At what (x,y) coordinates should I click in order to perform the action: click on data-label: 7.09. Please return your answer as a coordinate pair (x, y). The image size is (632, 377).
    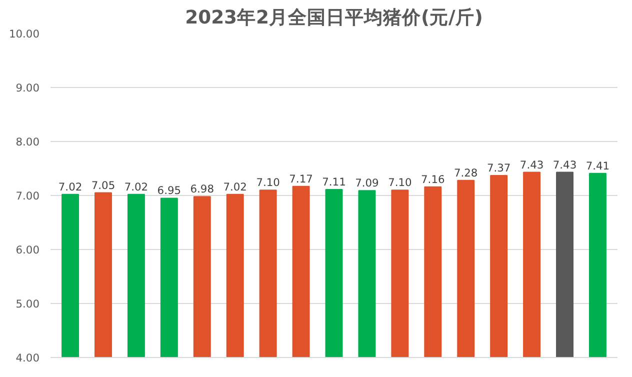
    Looking at the image, I should click on (367, 183).